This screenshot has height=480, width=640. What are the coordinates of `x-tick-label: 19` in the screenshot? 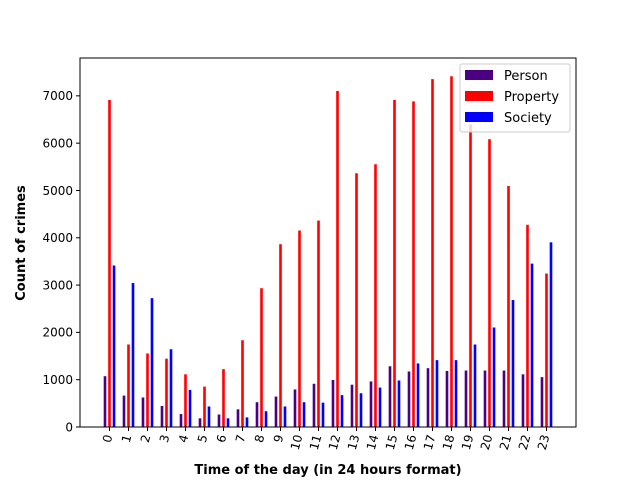 It's located at (467, 442).